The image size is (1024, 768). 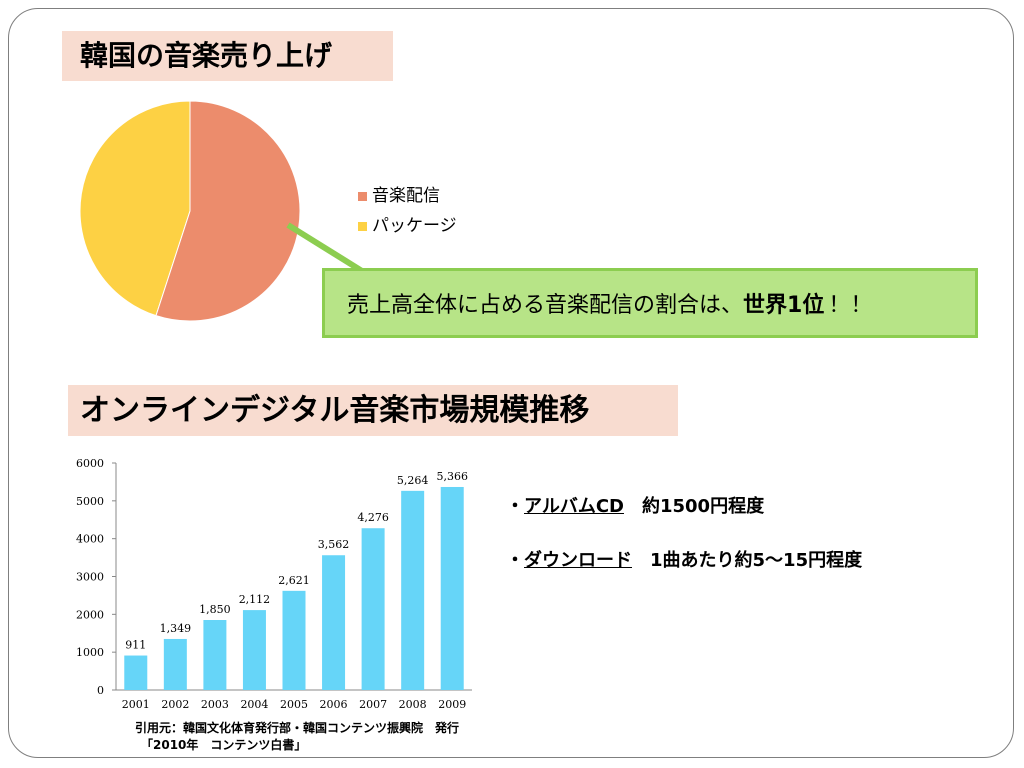 What do you see at coordinates (635, 505) in the screenshot?
I see `note-album-cd: ・アルバムCD 約1500円程度` at bounding box center [635, 505].